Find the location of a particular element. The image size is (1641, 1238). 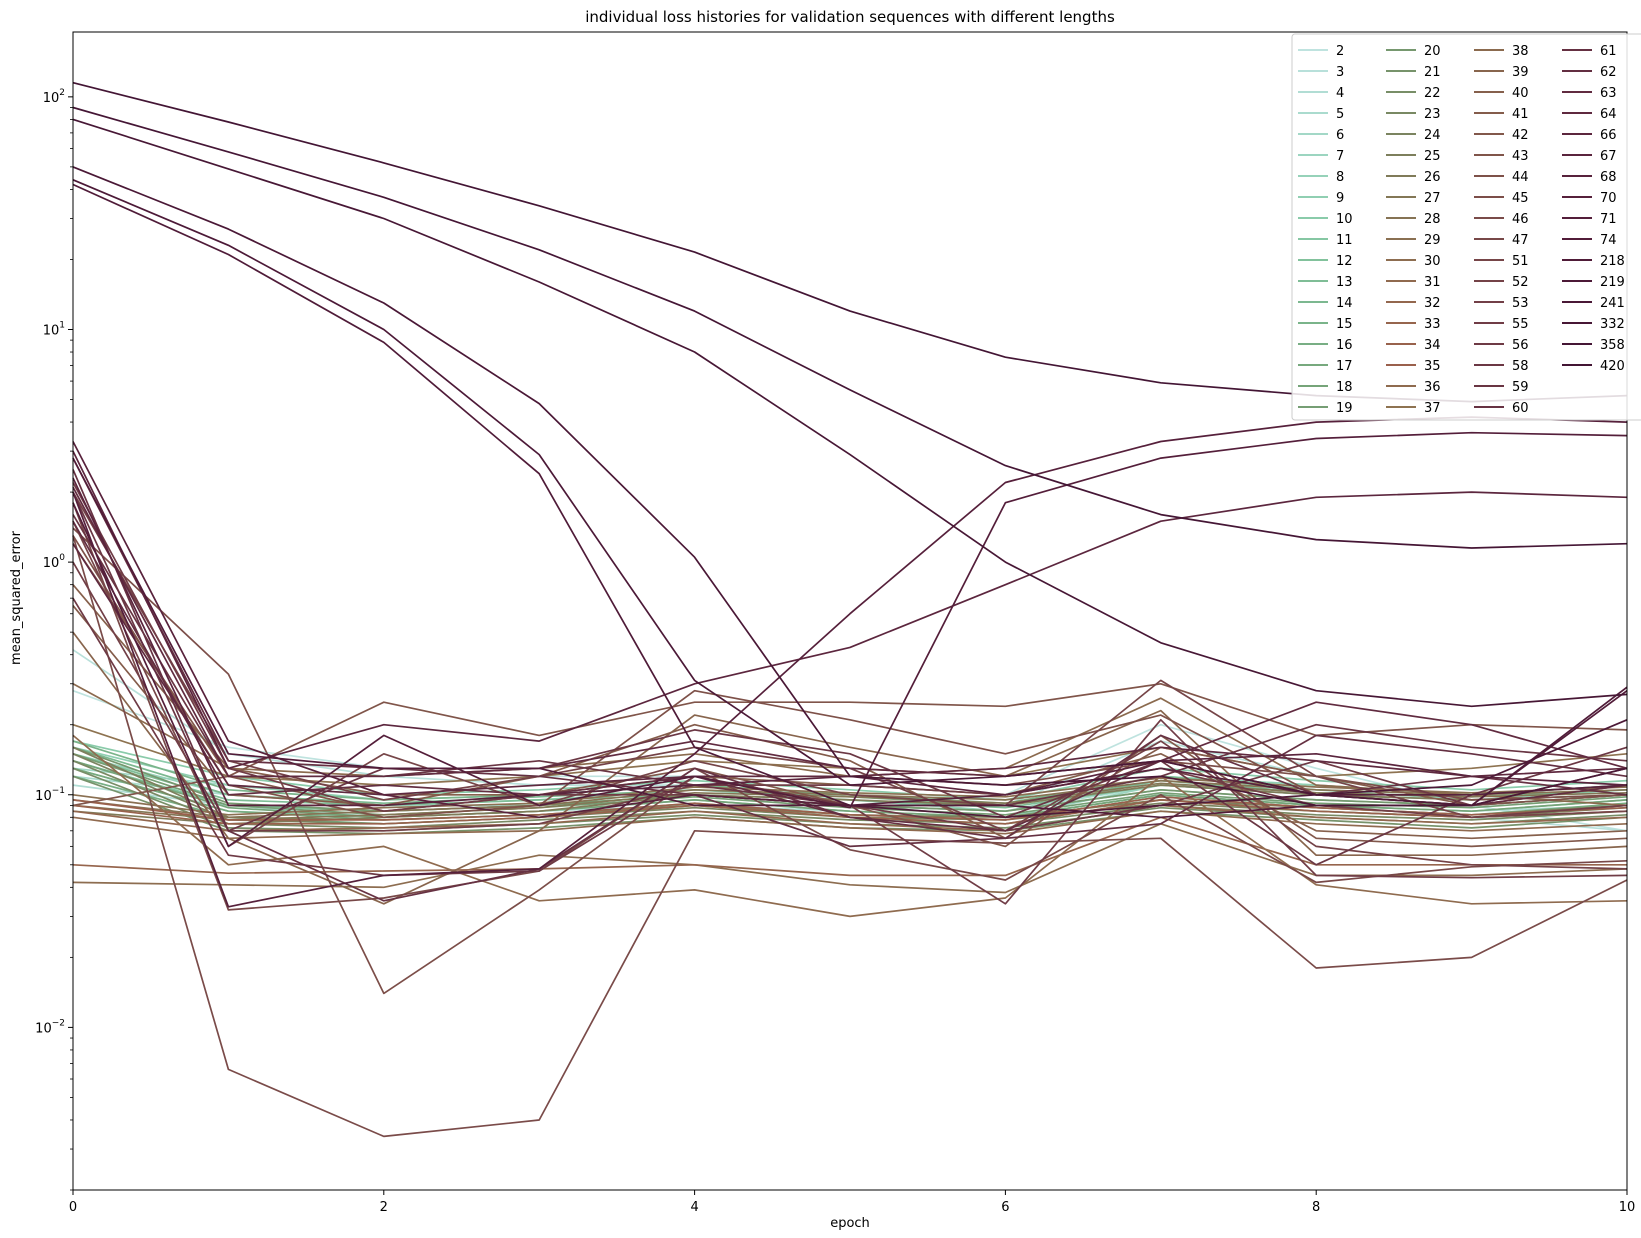

legend-label: 6 is located at coordinates (1340, 135).